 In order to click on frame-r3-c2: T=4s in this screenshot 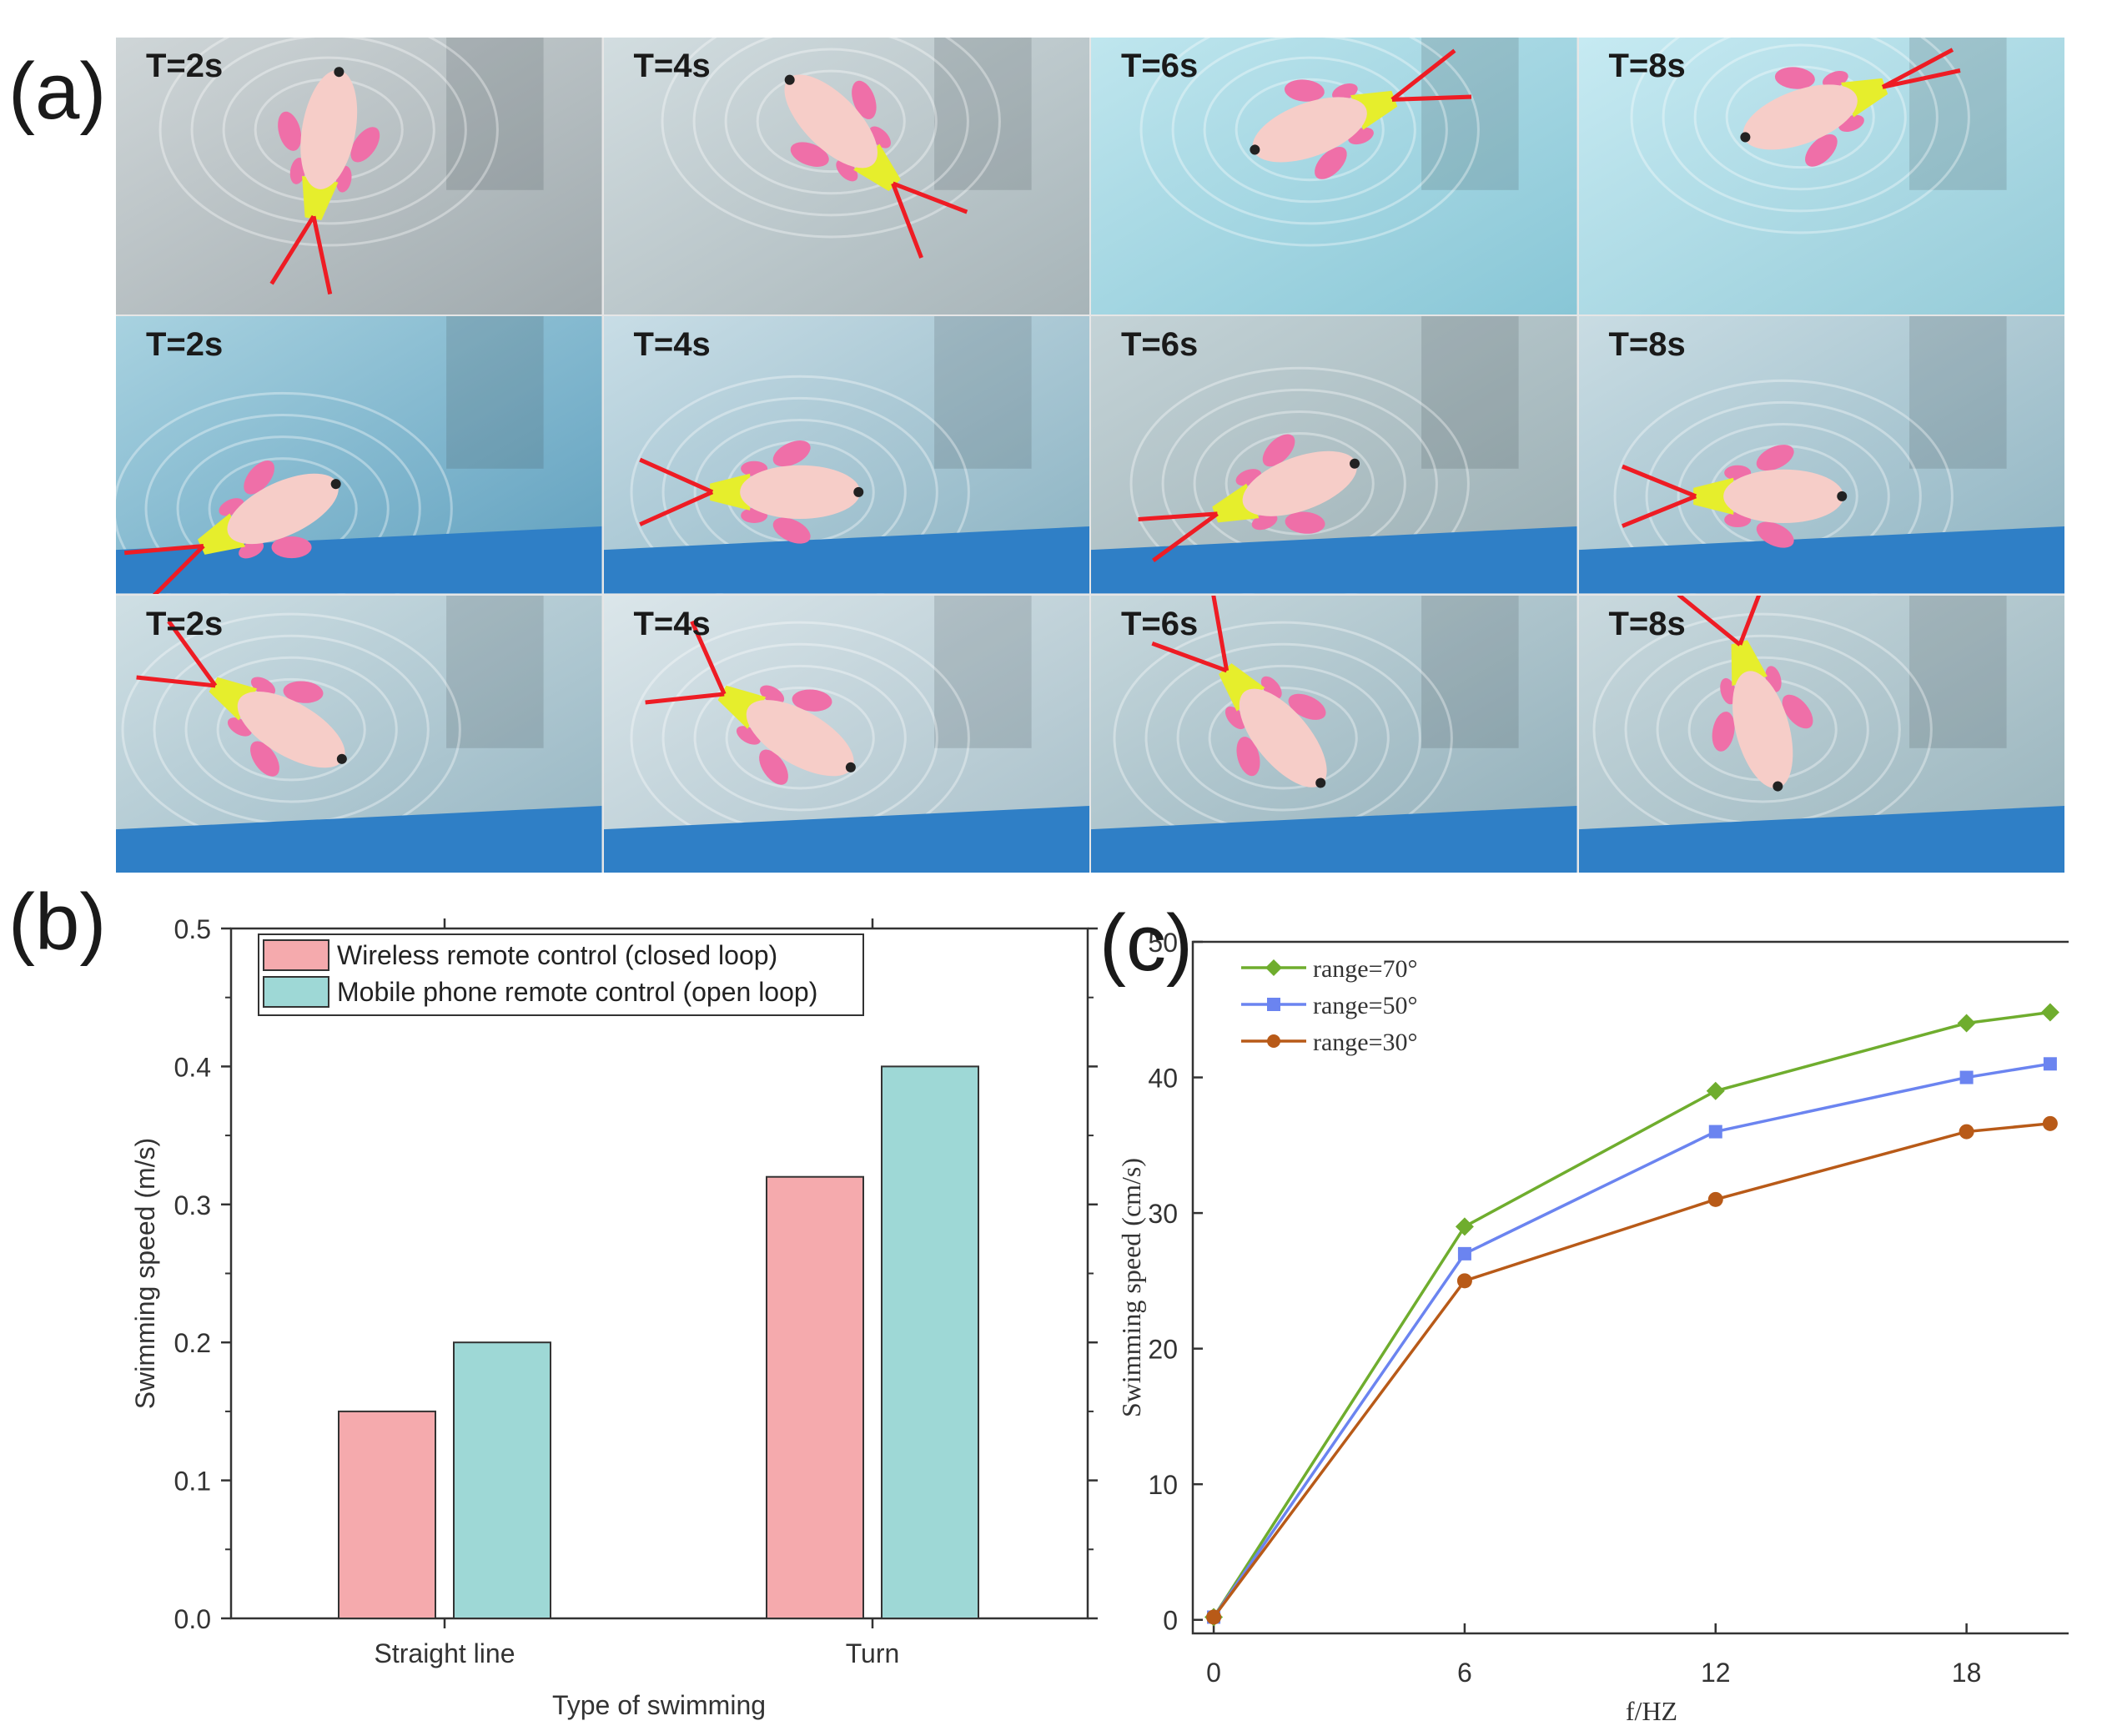, I will do `click(846, 734)`.